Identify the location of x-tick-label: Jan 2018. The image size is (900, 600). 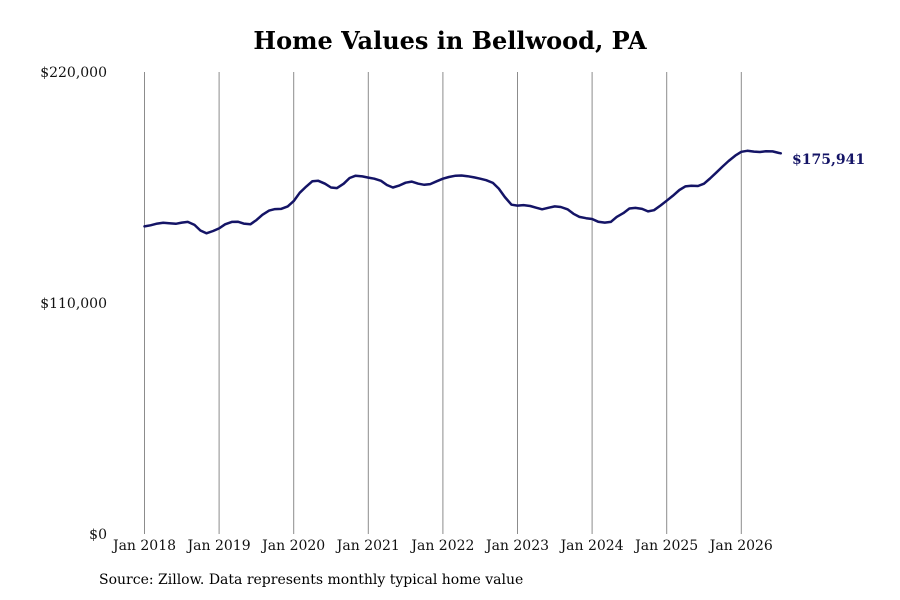
(143, 546).